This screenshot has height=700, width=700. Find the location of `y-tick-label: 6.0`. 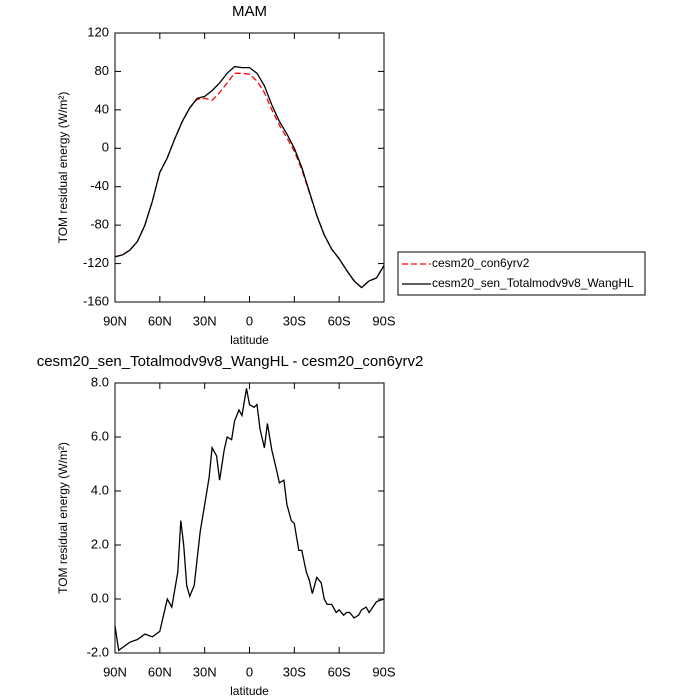

y-tick-label: 6.0 is located at coordinates (100, 435).